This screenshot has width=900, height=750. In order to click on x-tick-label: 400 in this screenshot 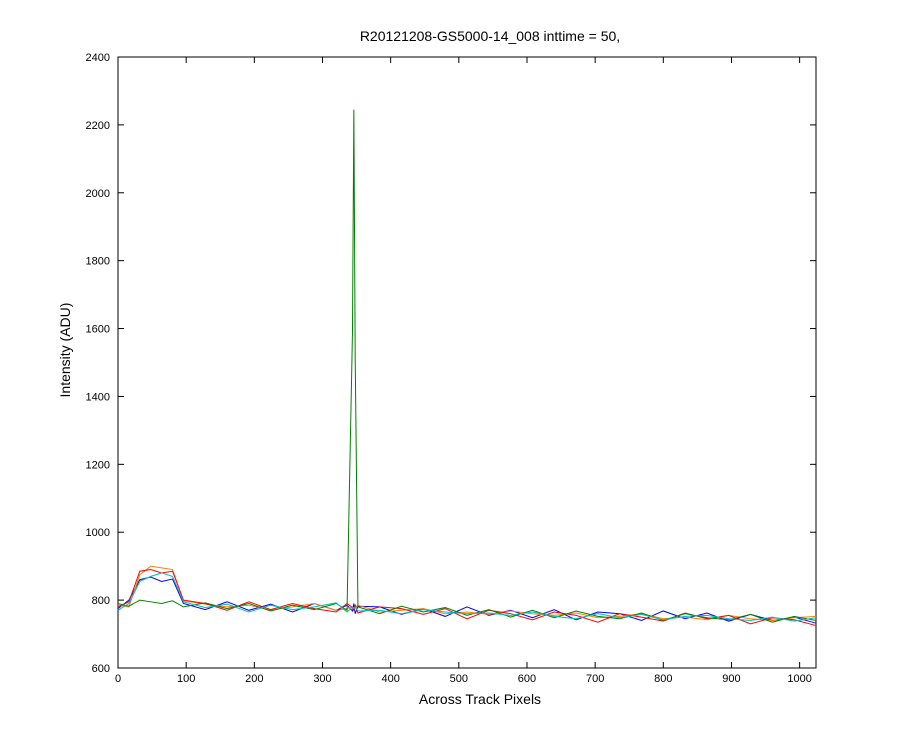, I will do `click(390, 679)`.